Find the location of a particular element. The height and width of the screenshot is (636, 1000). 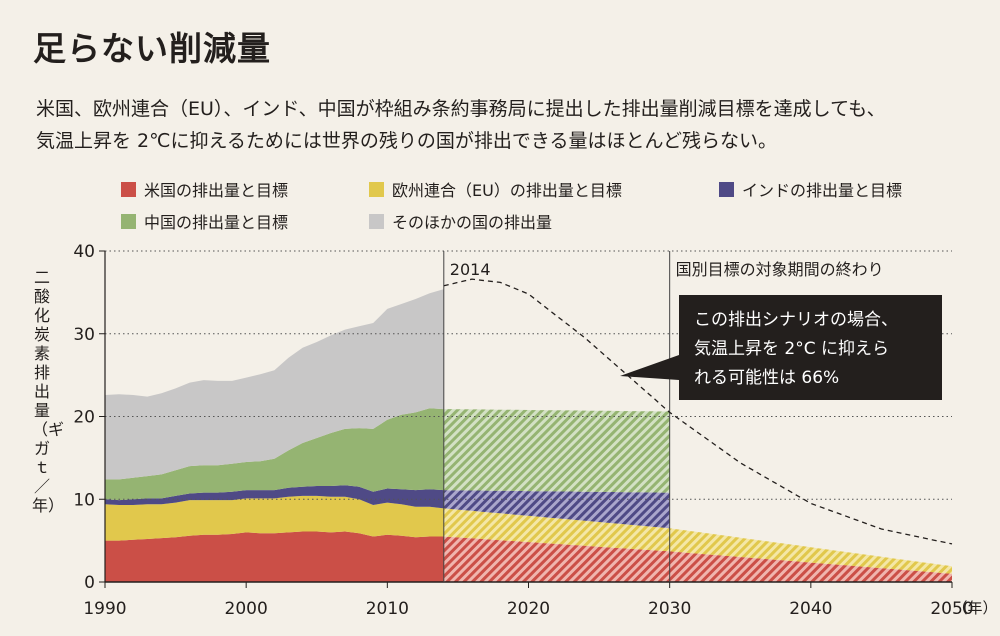

legend-item-india: インドの排出量と目標 is located at coordinates (810, 189).